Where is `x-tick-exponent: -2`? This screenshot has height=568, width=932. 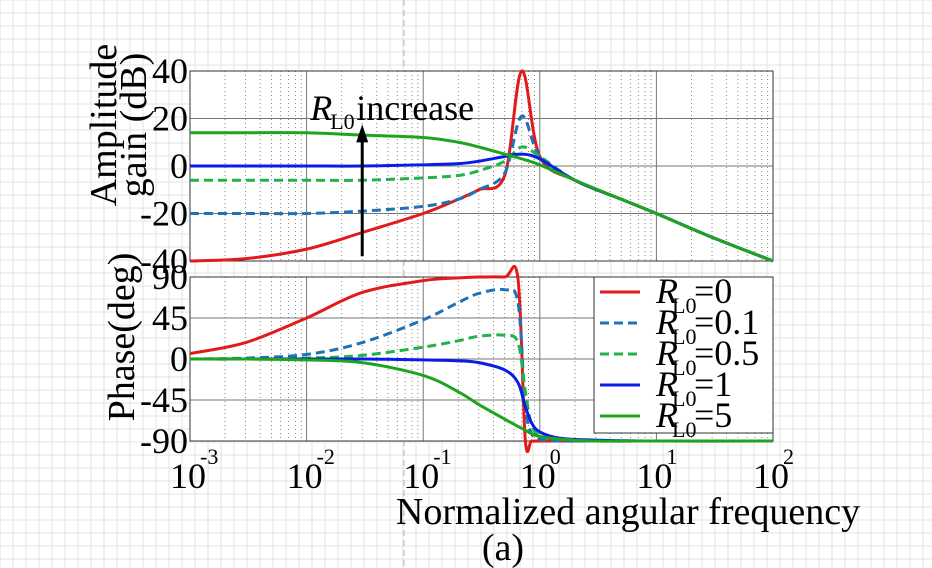
x-tick-exponent: -2 is located at coordinates (326, 456).